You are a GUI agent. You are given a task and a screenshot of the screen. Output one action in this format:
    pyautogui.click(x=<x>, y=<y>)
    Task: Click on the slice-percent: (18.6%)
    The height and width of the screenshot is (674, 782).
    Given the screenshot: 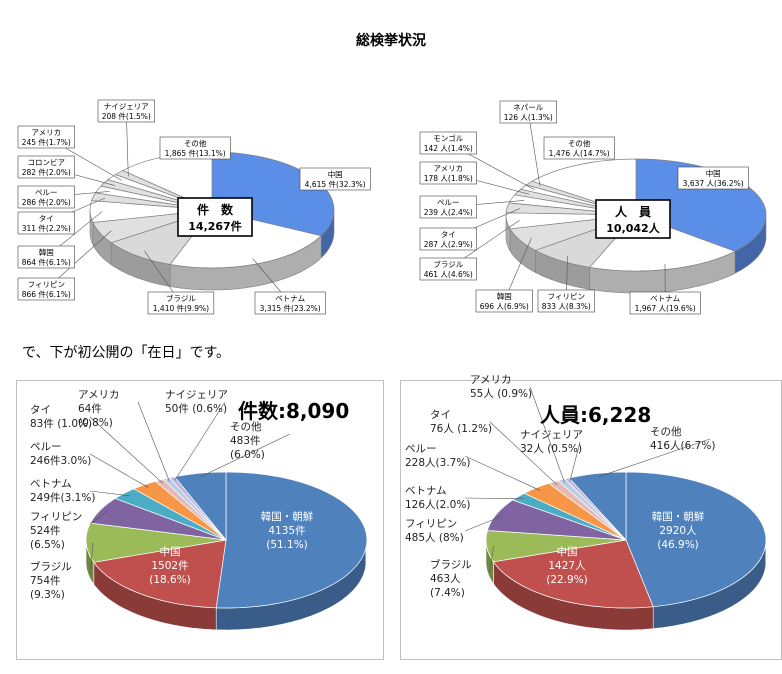 What is the action you would take?
    pyautogui.click(x=170, y=580)
    